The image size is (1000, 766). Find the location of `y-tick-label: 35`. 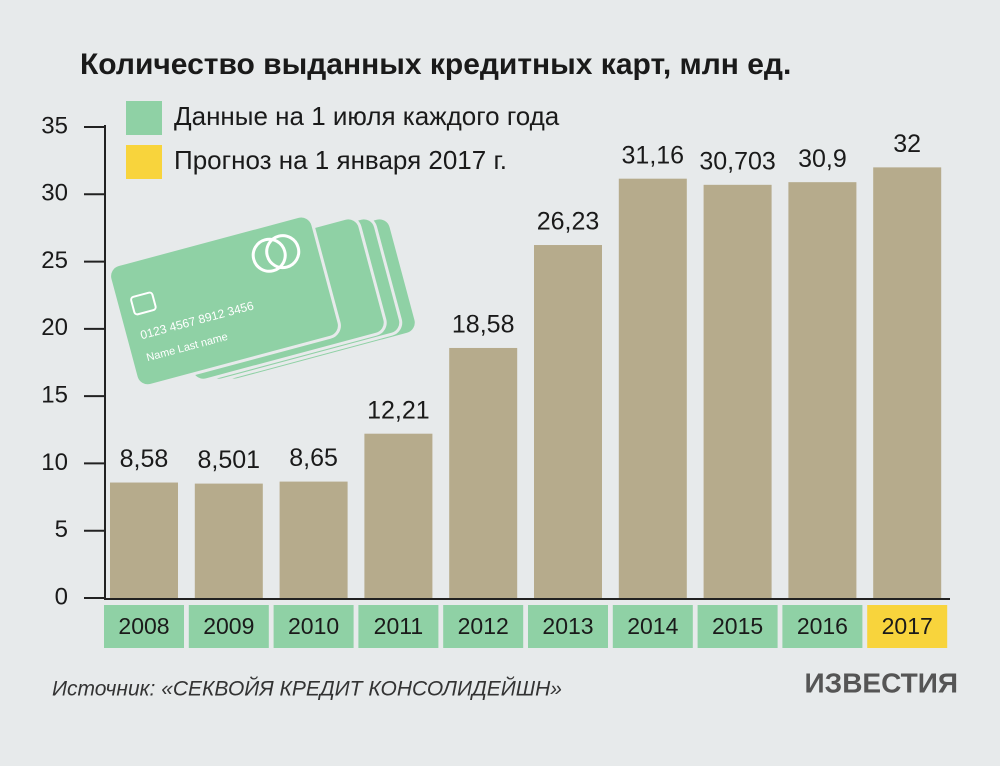

y-tick-label: 35 is located at coordinates (54, 125).